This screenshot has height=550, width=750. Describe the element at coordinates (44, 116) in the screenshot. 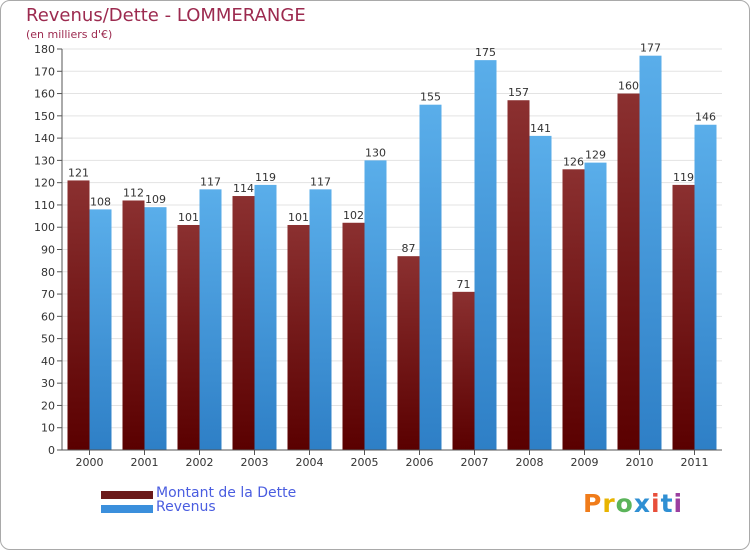

I see `y-tick-label: 150` at that location.